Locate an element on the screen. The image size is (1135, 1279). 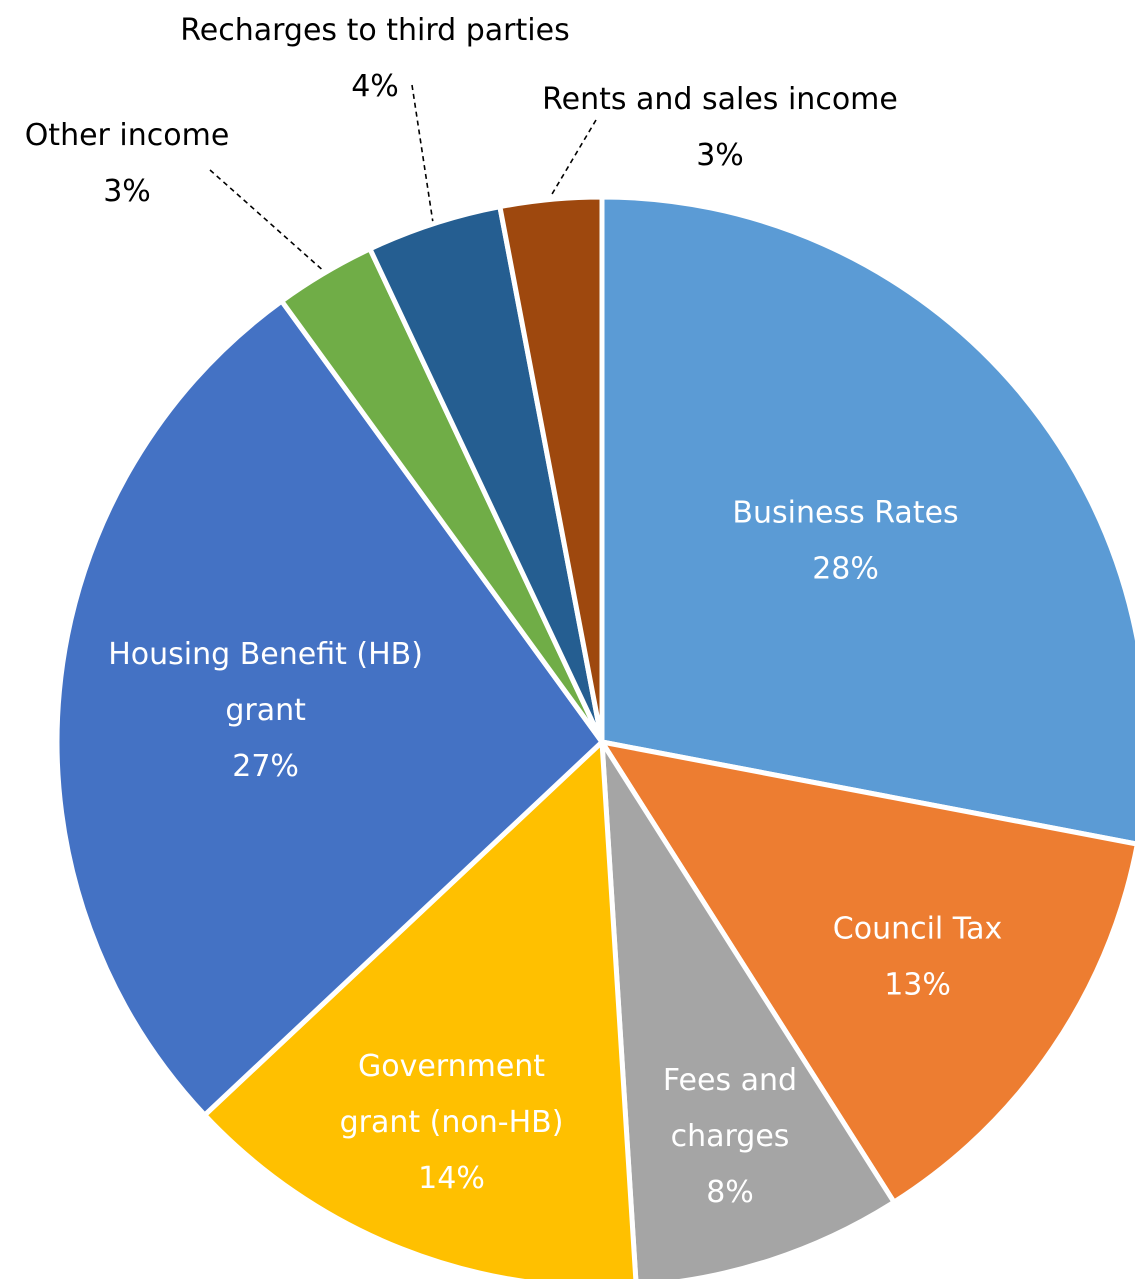
slice-label: Recharges to third parties 4% is located at coordinates (374, 58).